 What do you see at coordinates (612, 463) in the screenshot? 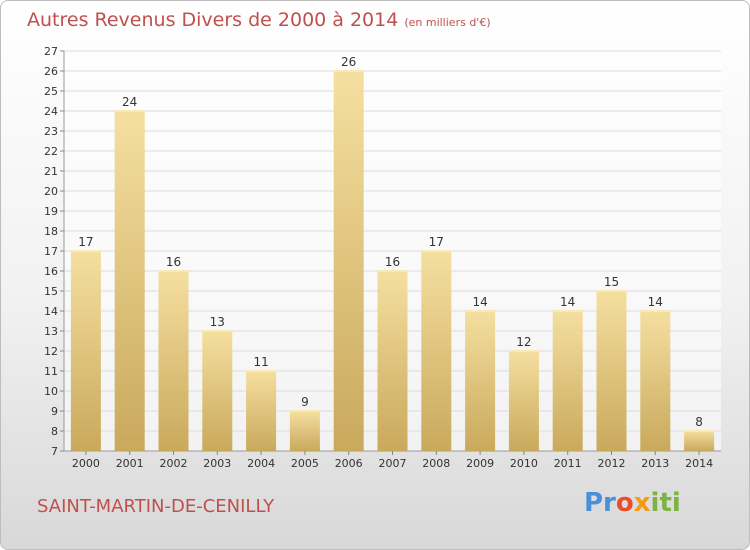
I see `x-tick-label: 2012` at bounding box center [612, 463].